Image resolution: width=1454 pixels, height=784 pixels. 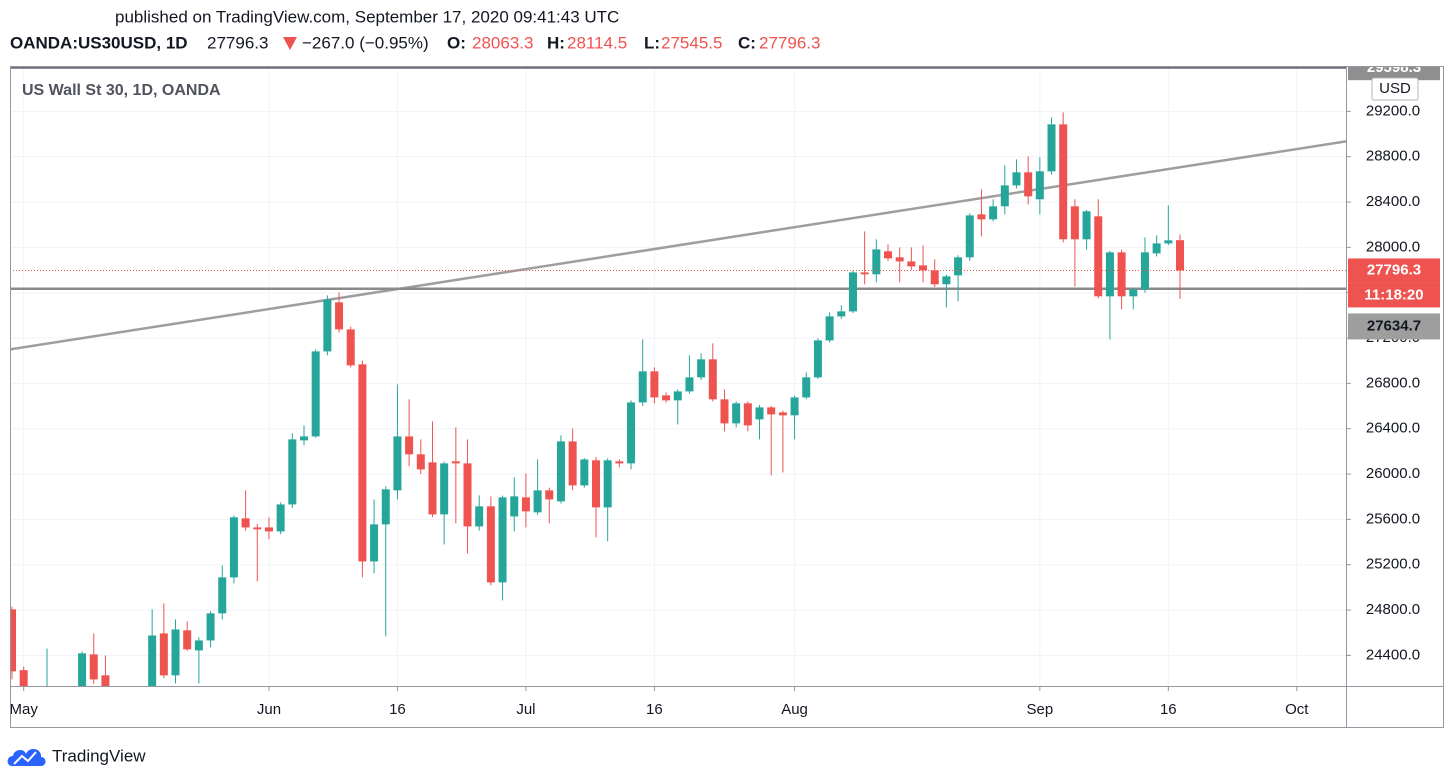 What do you see at coordinates (26, 757) in the screenshot?
I see `logo` at bounding box center [26, 757].